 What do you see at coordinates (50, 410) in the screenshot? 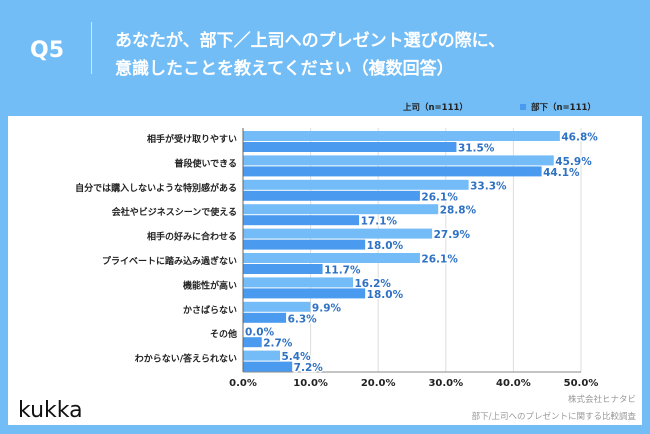
I see `brand-logo: kukka` at bounding box center [50, 410].